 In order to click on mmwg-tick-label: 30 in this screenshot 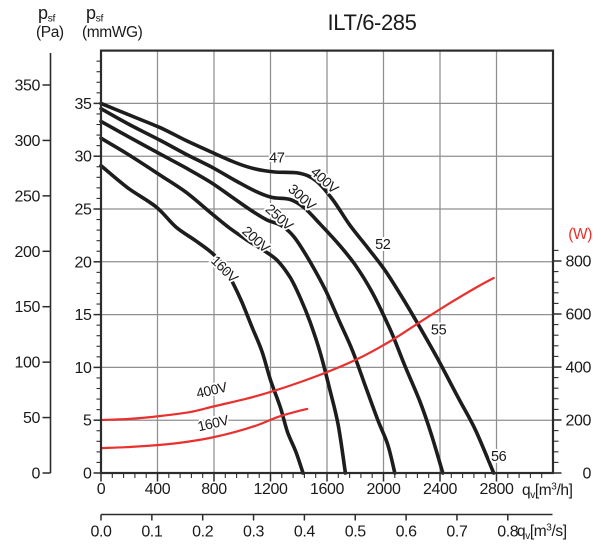, I will do `click(83, 157)`.